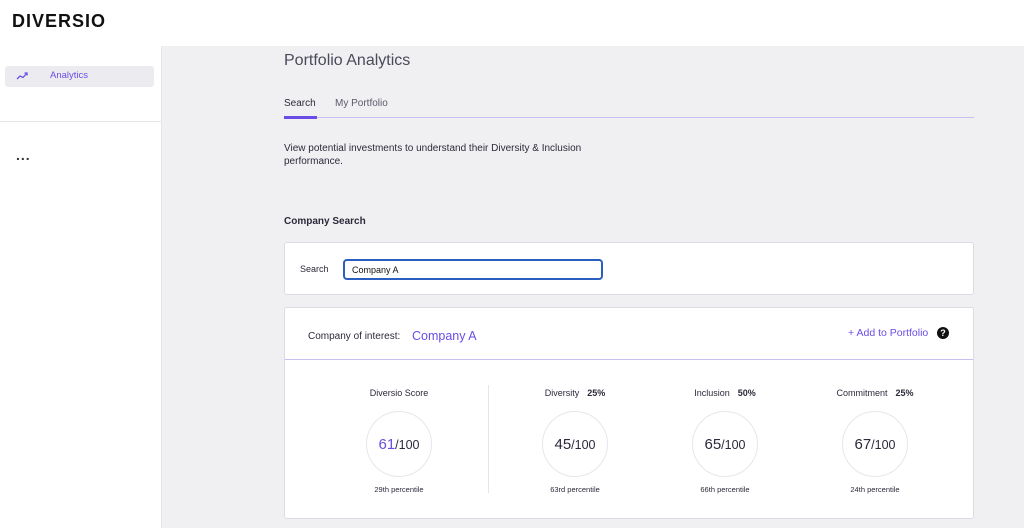 Image resolution: width=1024 pixels, height=528 pixels. What do you see at coordinates (488, 439) in the screenshot?
I see `score-divider` at bounding box center [488, 439].